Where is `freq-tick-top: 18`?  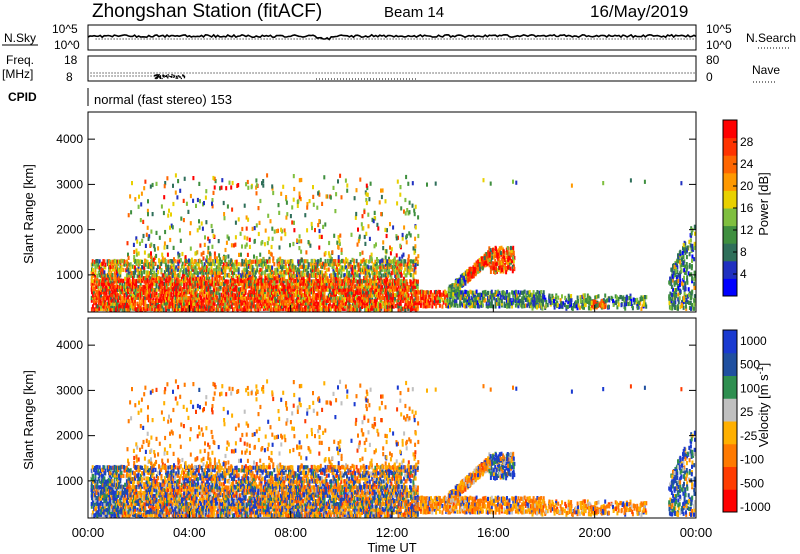
freq-tick-top: 18 is located at coordinates (71, 60).